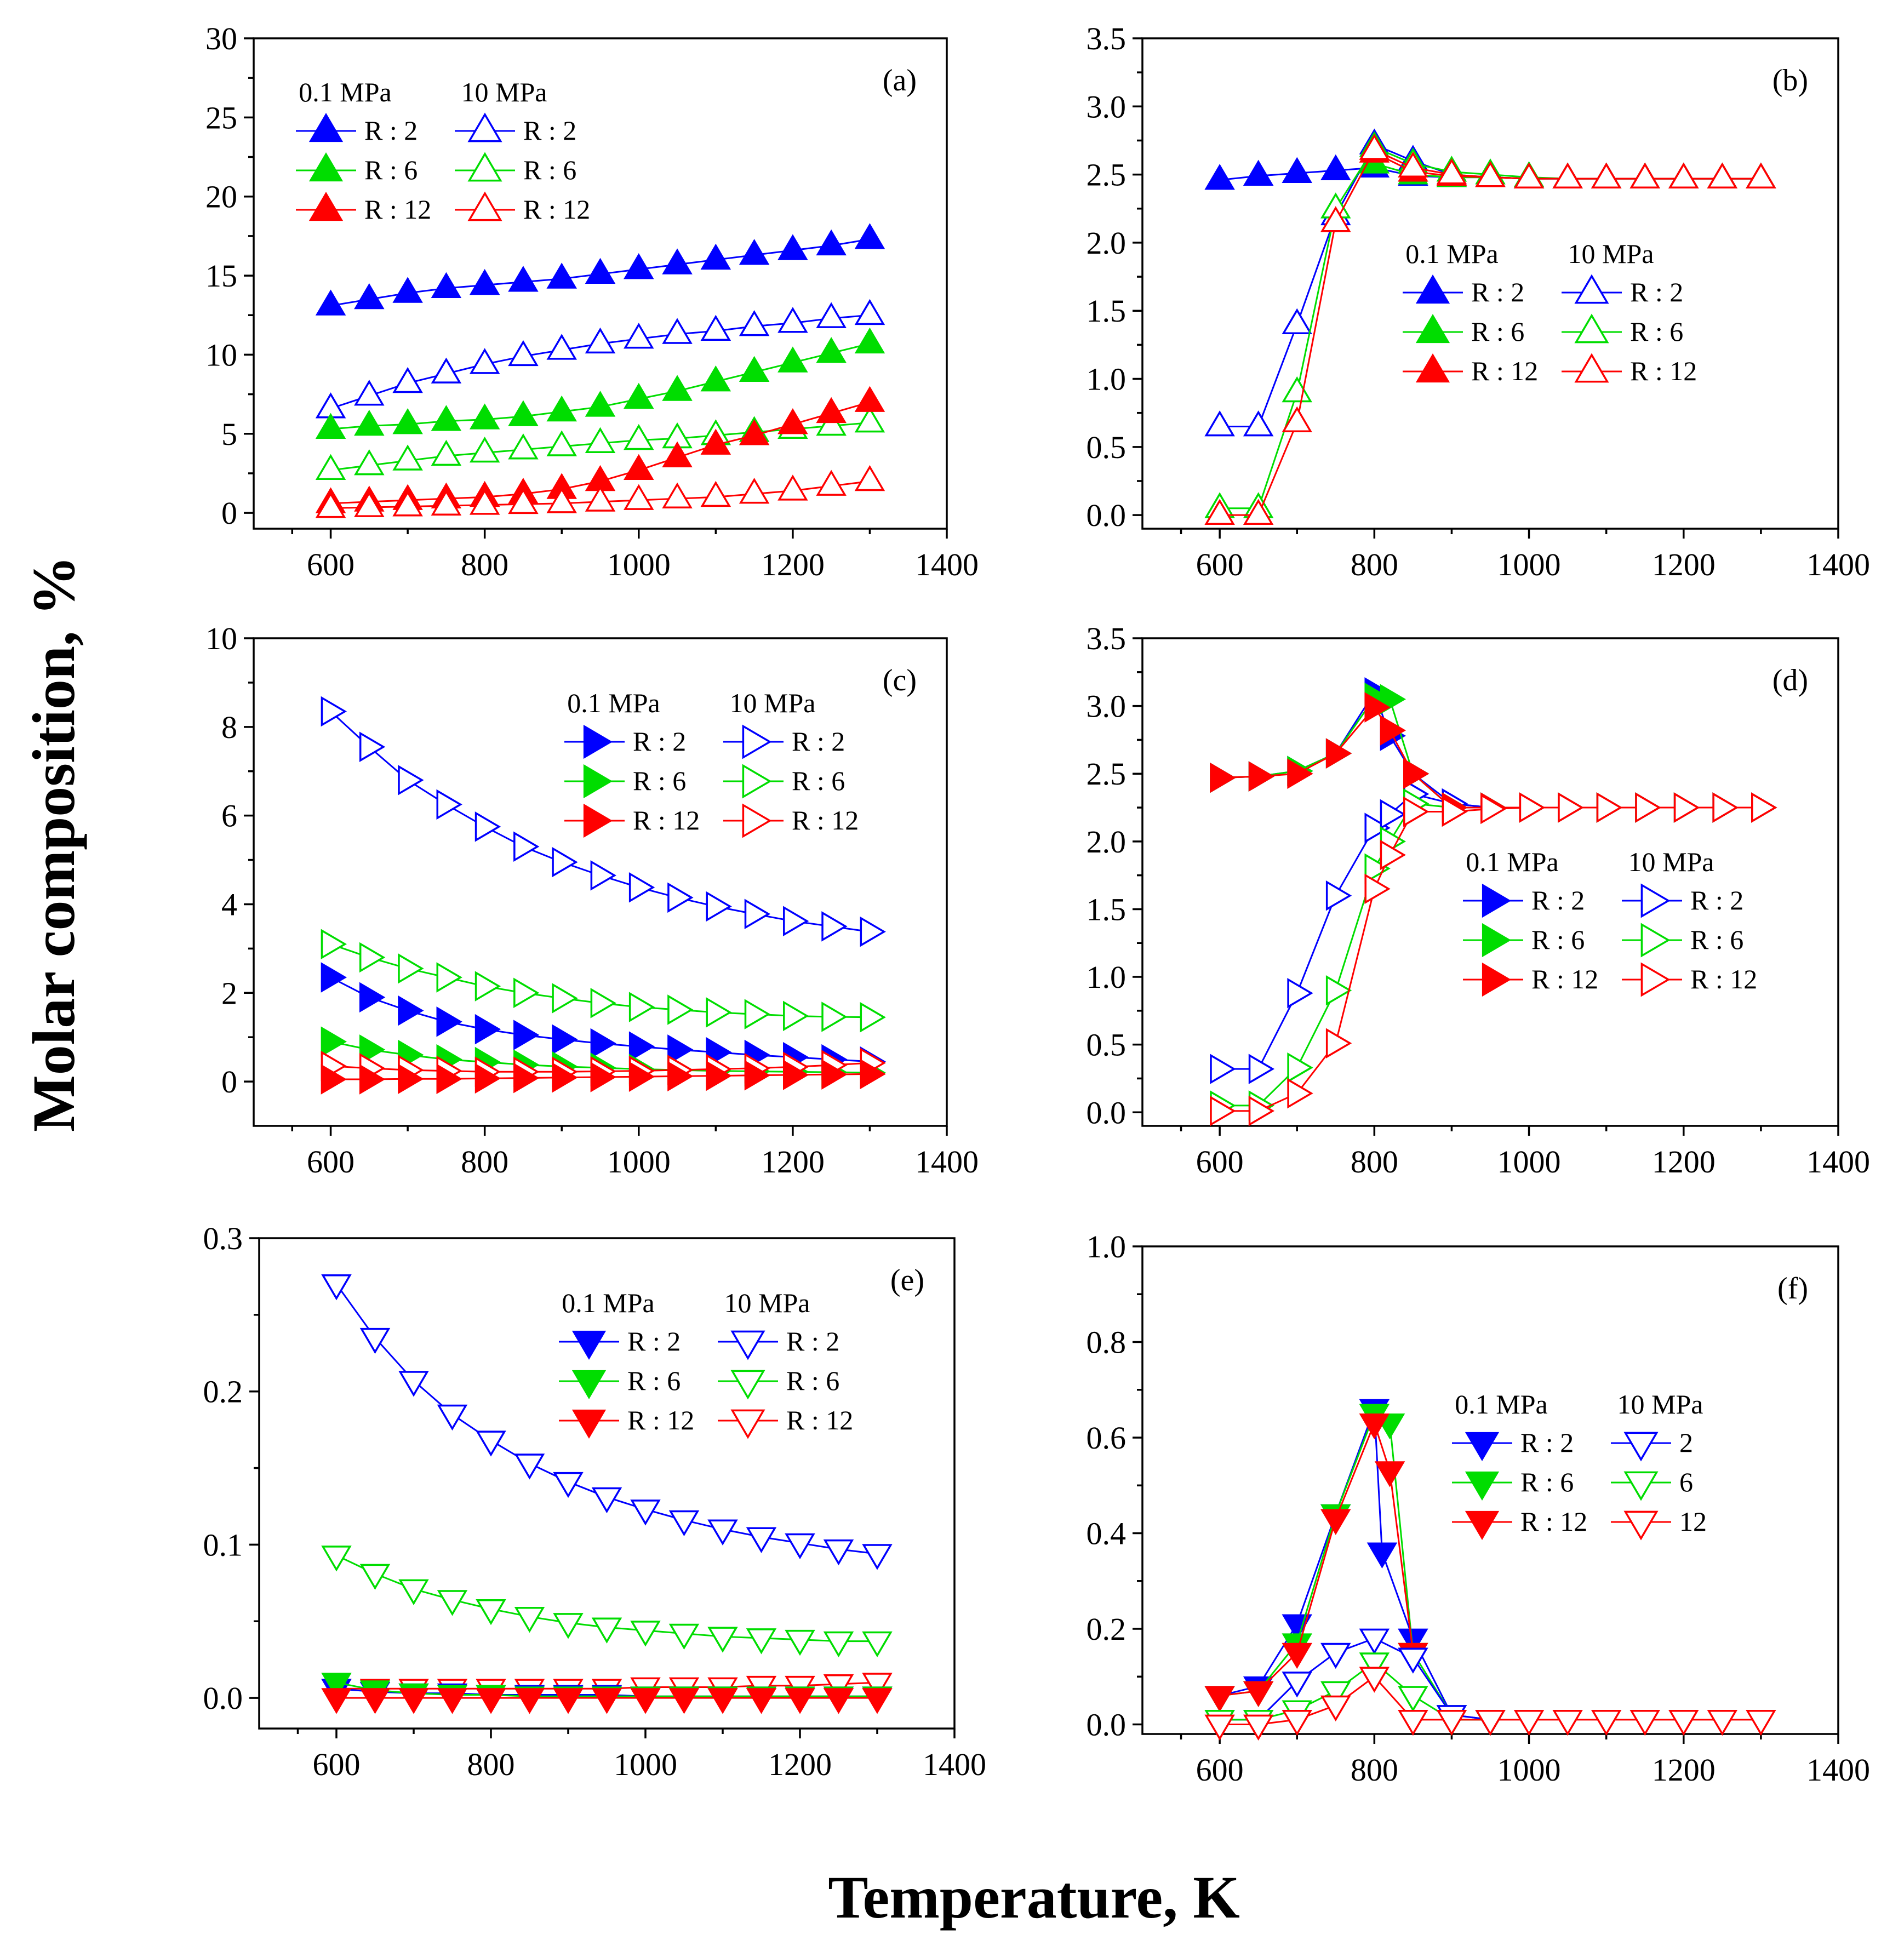 The image size is (1904, 1940). I want to click on panel-label: (a), so click(900, 81).